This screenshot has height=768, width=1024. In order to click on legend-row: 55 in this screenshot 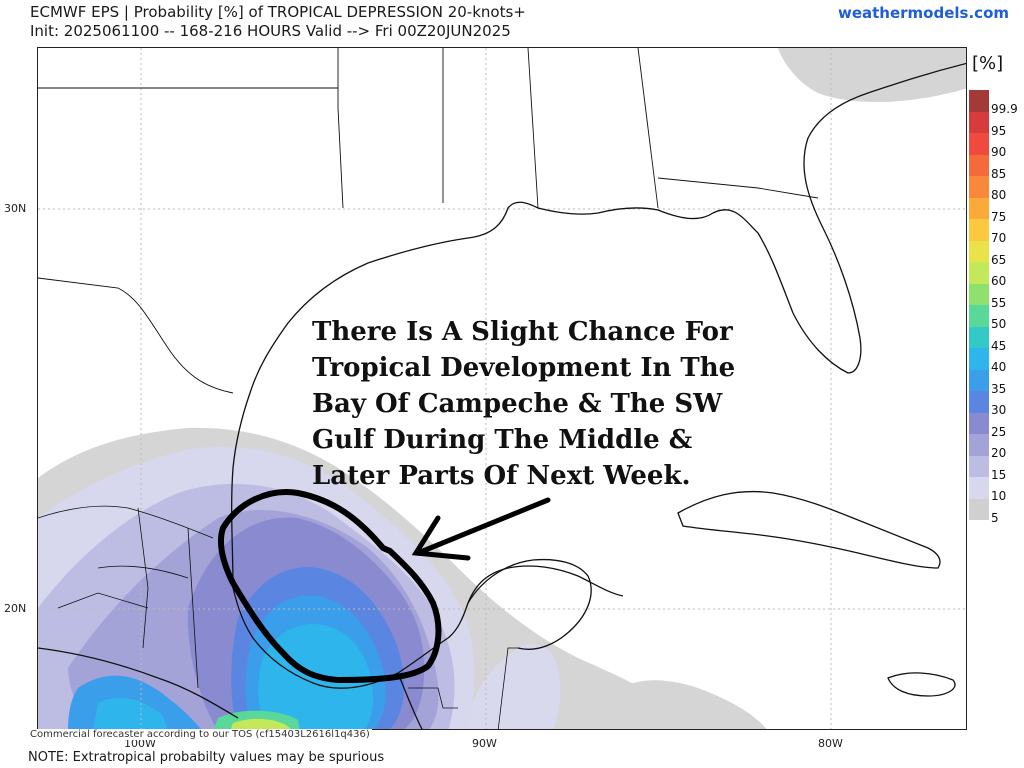, I will do `click(996, 296)`.